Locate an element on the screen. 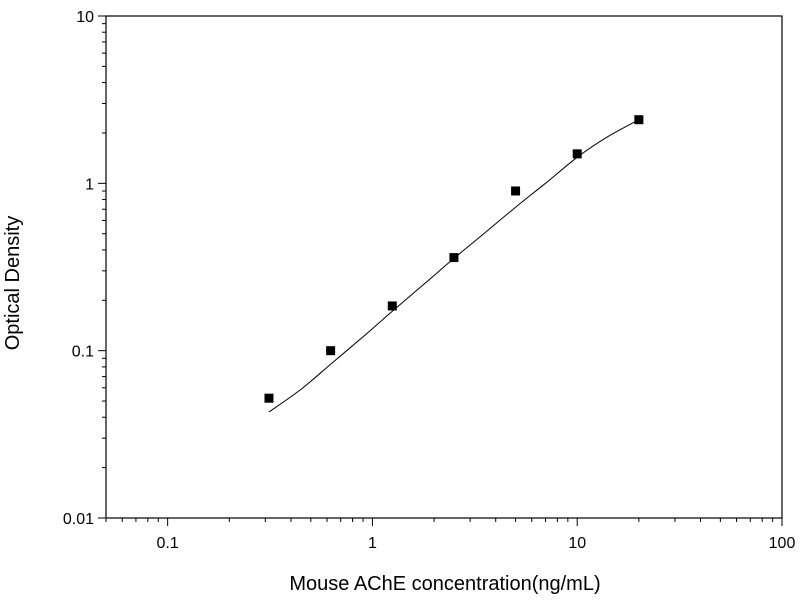  y-tick-label: 0.01 is located at coordinates (78, 519).